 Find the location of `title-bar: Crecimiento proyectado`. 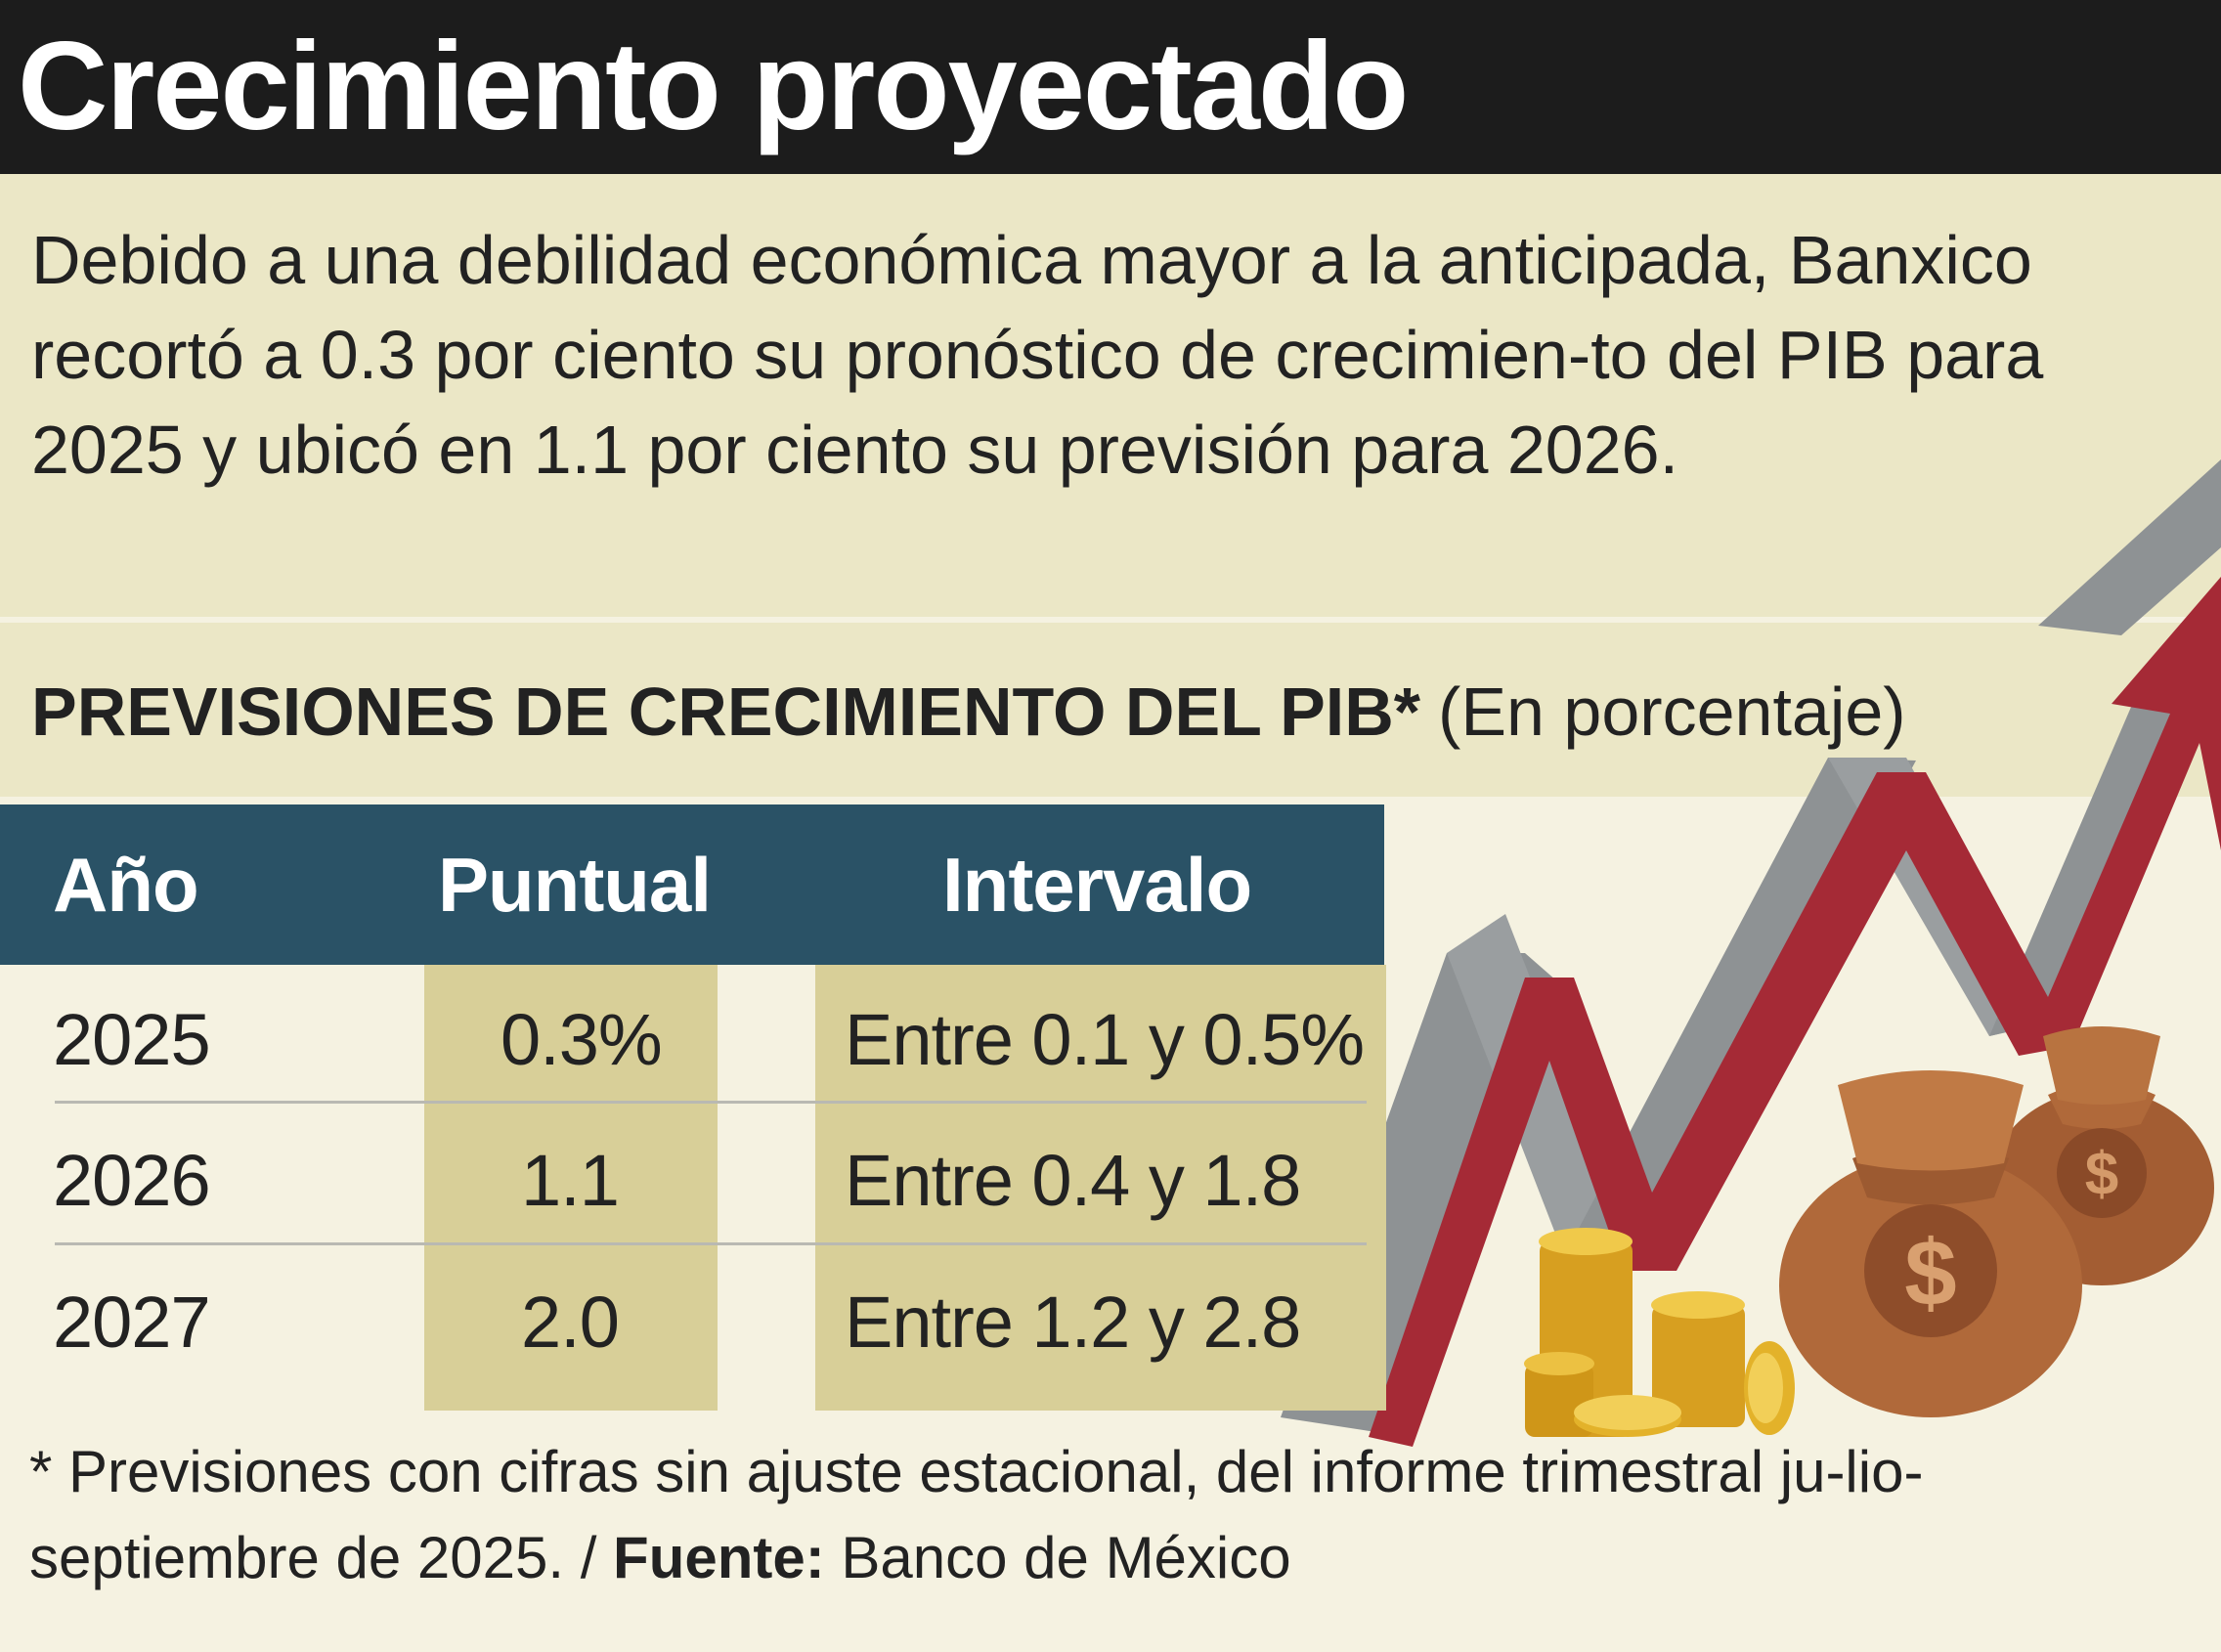

title-bar: Crecimiento proyectado is located at coordinates (1110, 87).